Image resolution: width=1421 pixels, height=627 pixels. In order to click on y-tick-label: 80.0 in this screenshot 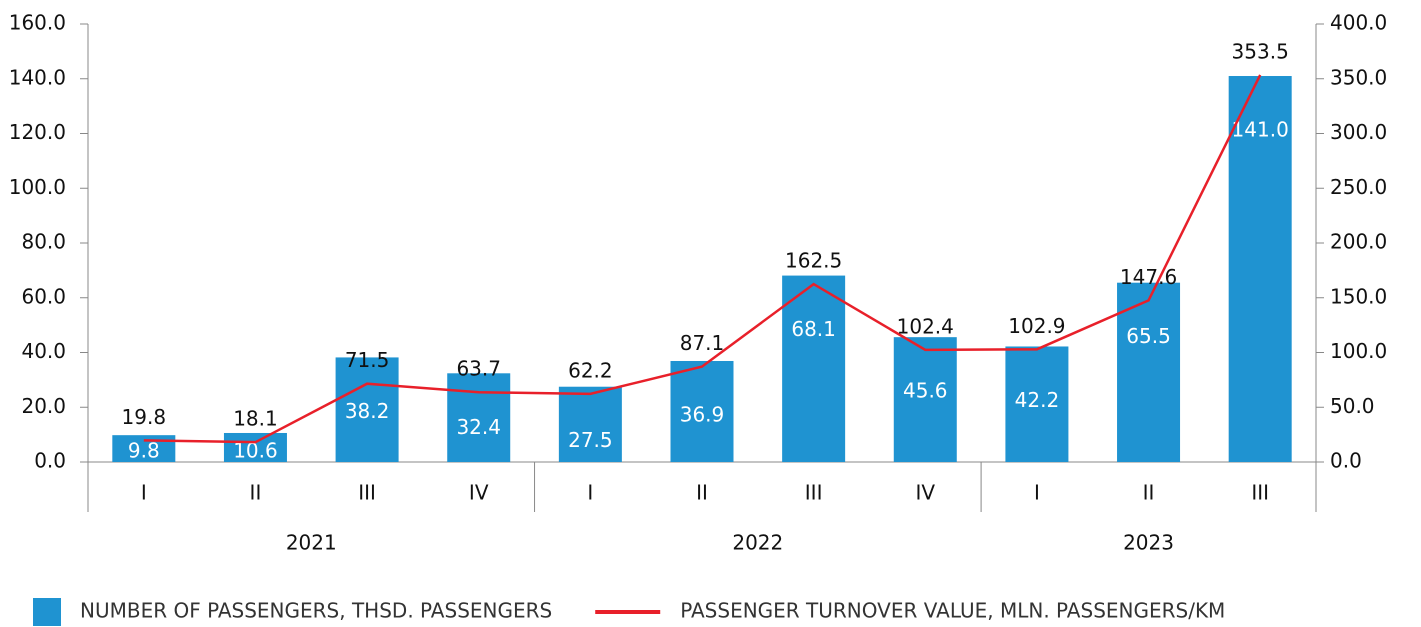, I will do `click(43, 242)`.